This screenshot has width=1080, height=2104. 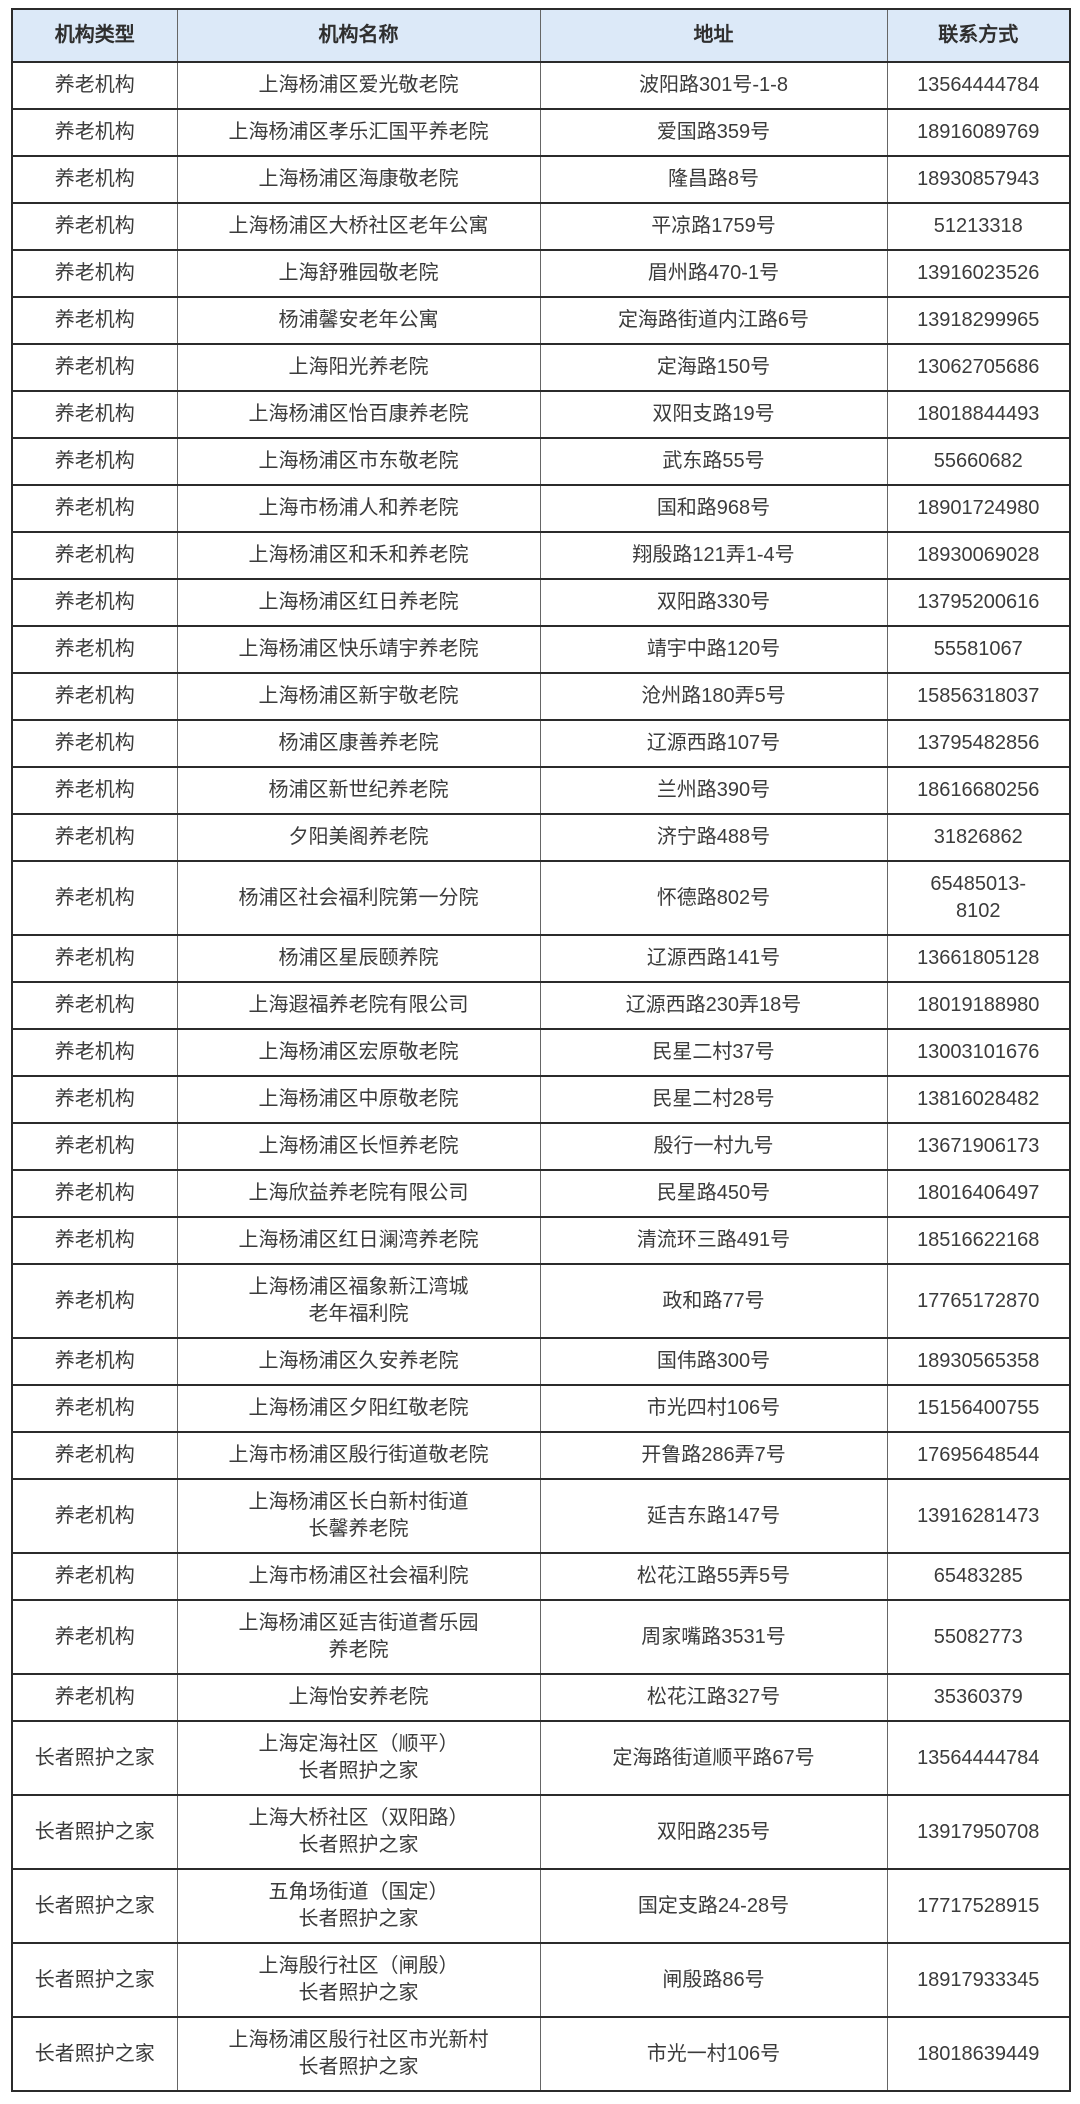 I want to click on cell-contact: 13062705686, so click(x=978, y=367).